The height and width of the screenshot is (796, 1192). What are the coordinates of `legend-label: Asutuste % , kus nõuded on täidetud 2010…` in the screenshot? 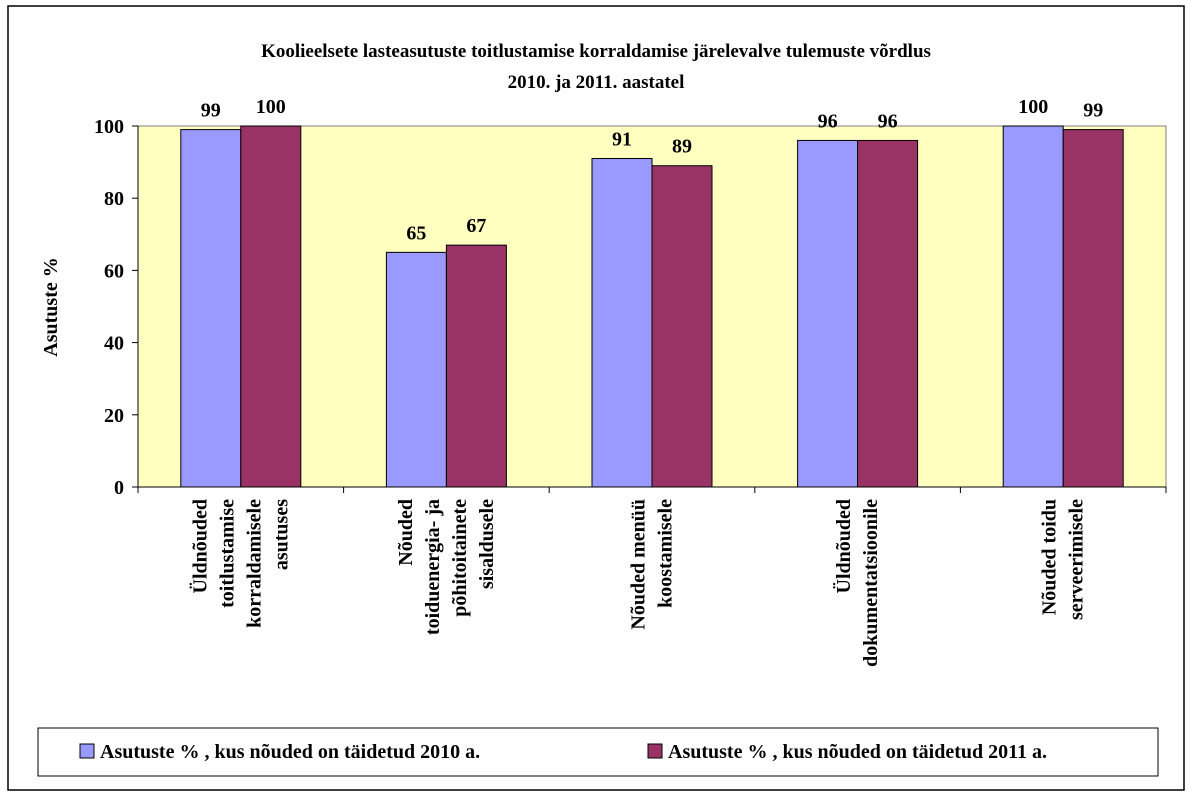 It's located at (290, 752).